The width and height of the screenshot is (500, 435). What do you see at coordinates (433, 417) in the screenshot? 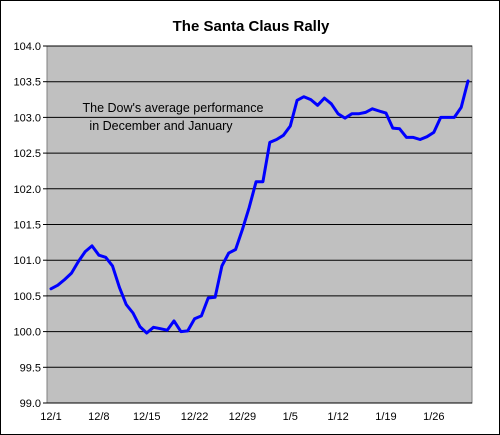
I see `x-tick-label: 1/26` at bounding box center [433, 417].